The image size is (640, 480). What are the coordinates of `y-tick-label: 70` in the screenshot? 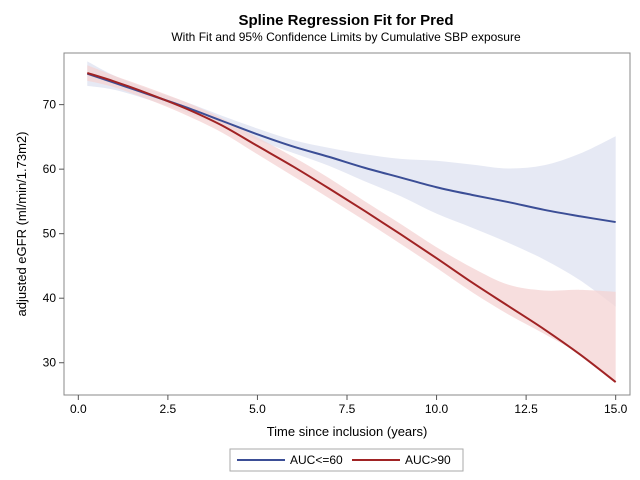 It's located at (50, 105).